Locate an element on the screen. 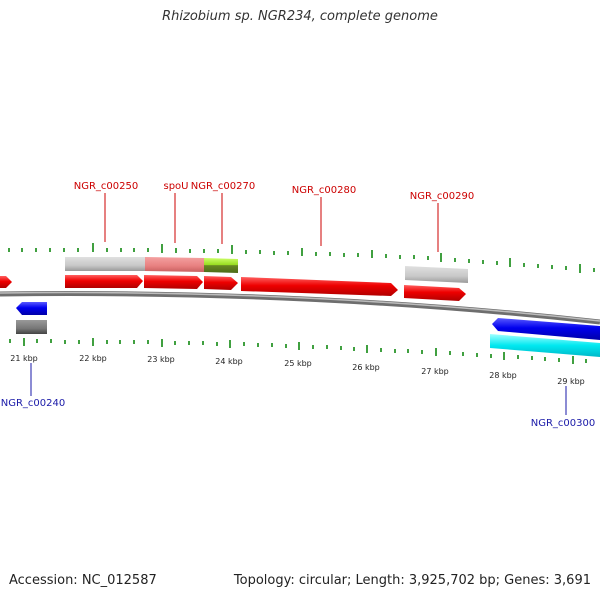 The height and width of the screenshot is (600, 600). bottom-gene-labels: NGR_c00240 NGR_c00300 is located at coordinates (298, 413).